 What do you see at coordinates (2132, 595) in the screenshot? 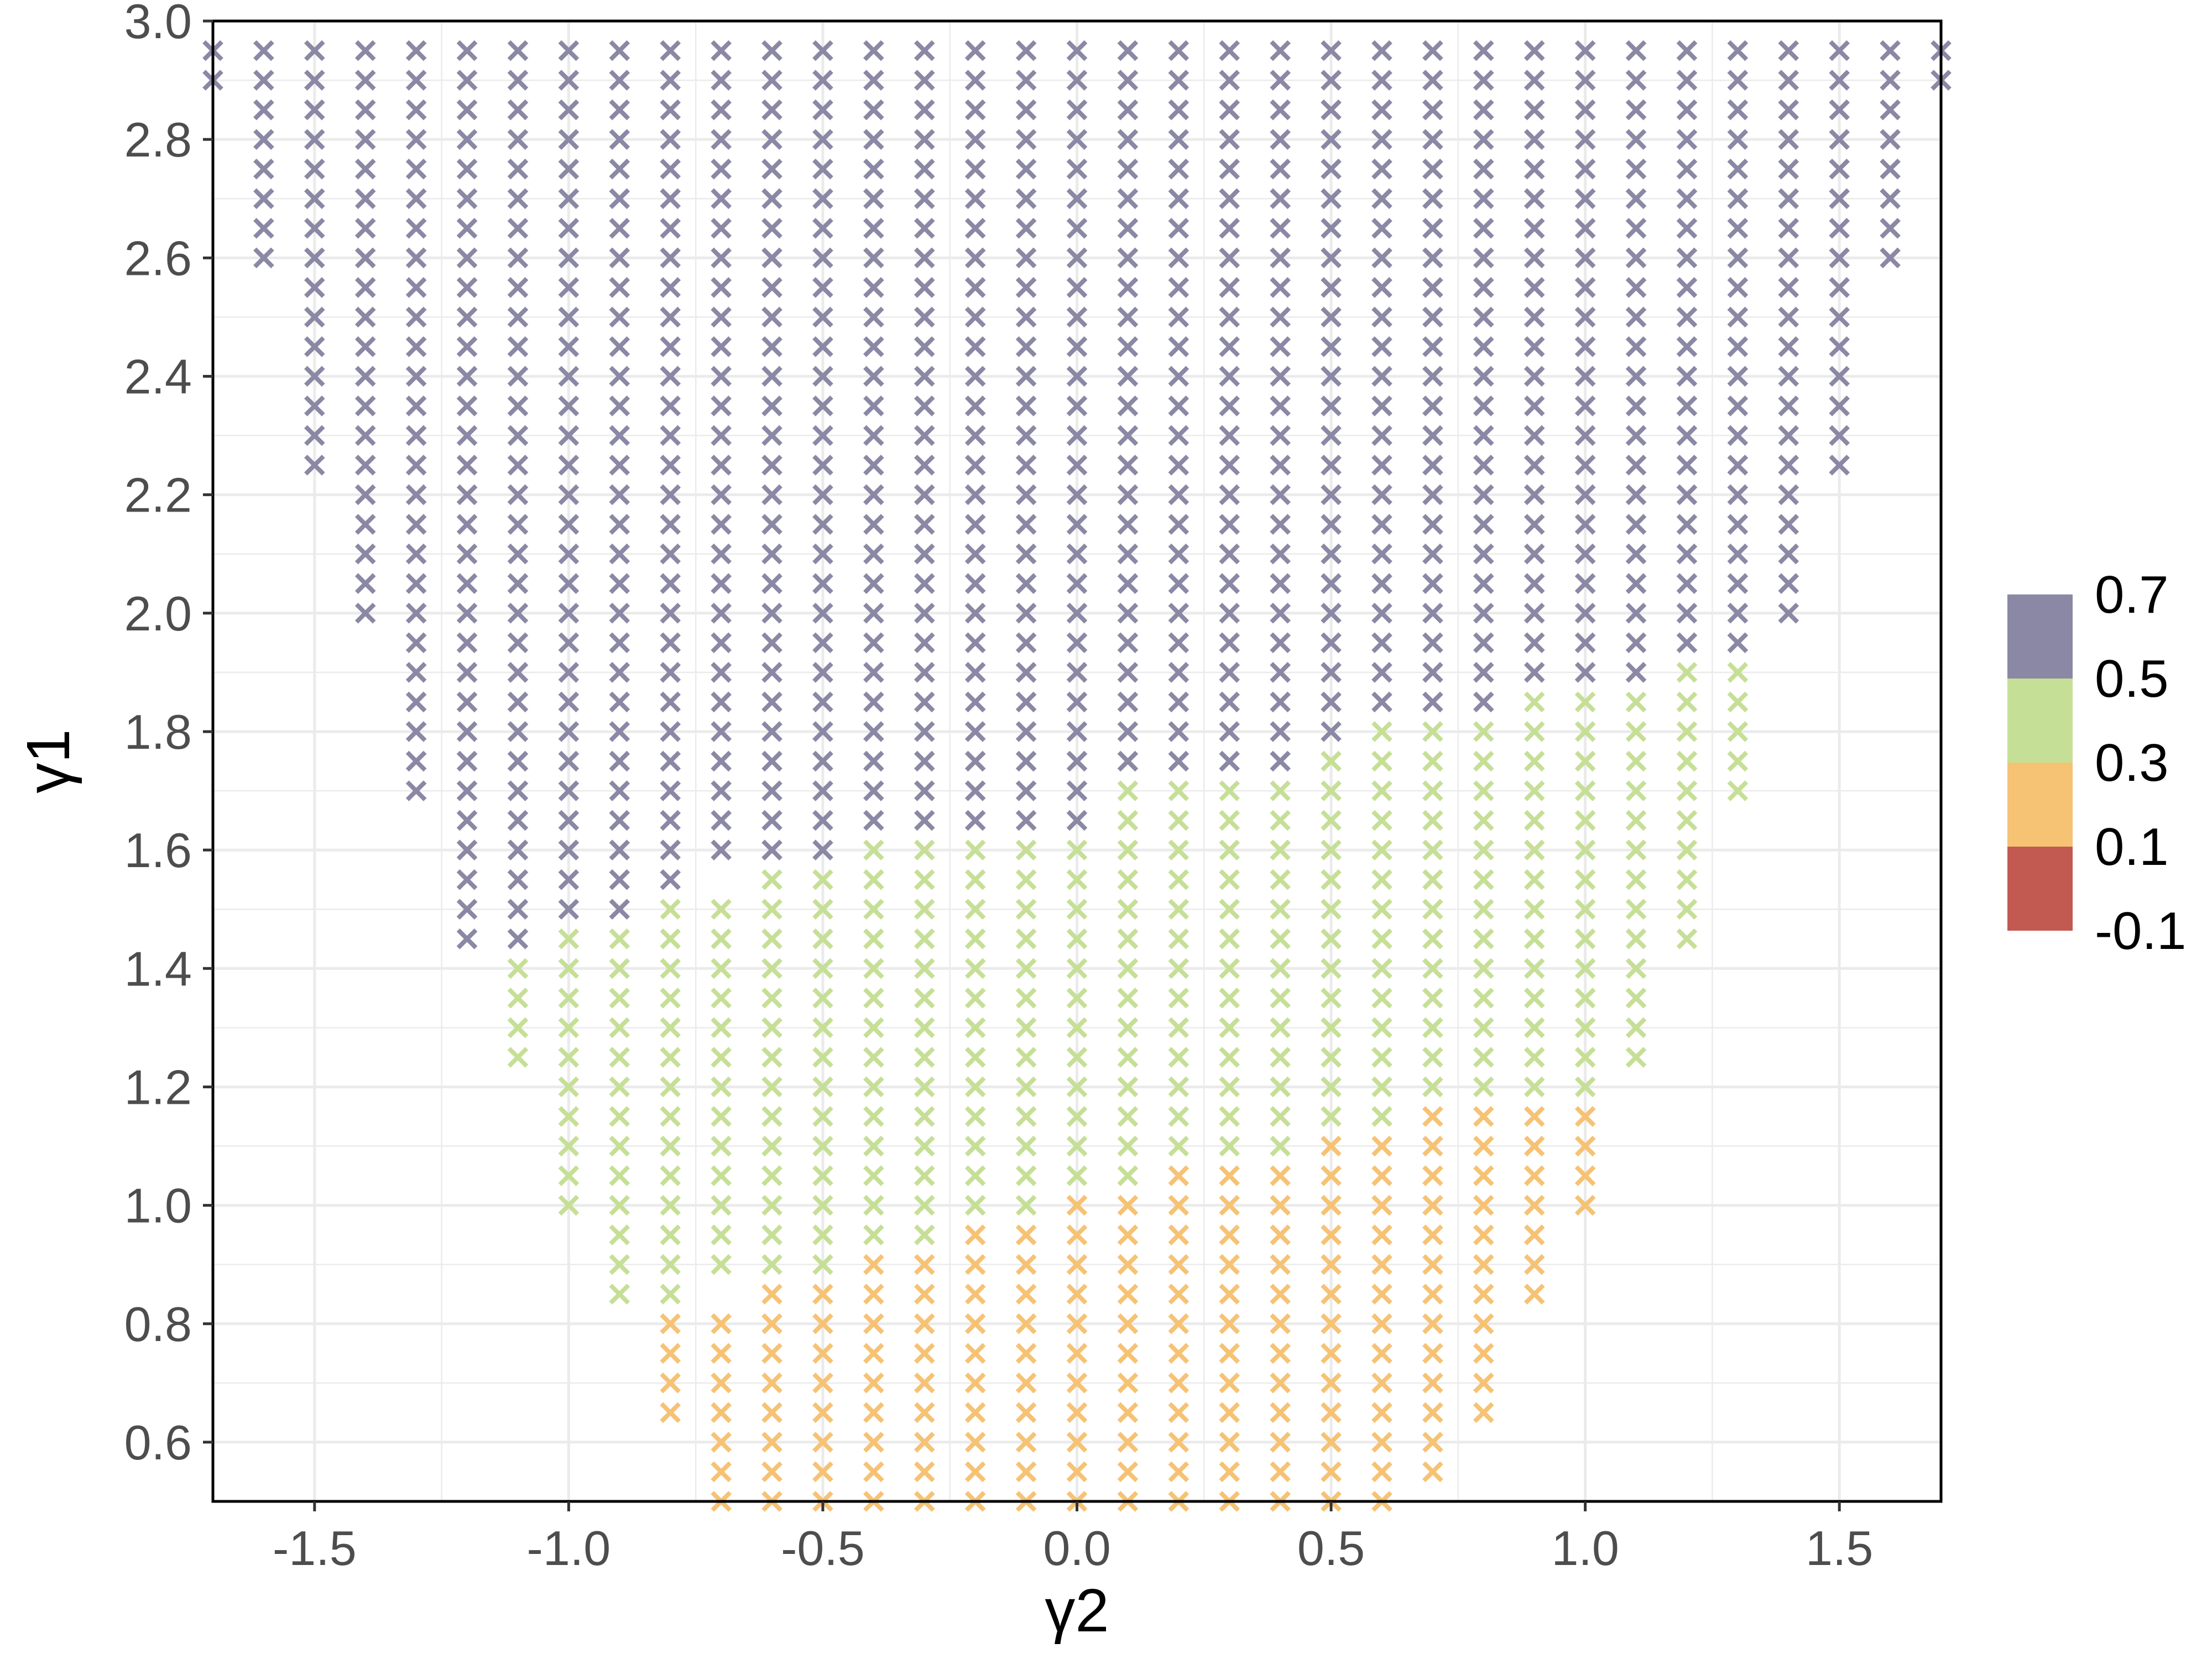
I see `legend-label: 0.7` at bounding box center [2132, 595].